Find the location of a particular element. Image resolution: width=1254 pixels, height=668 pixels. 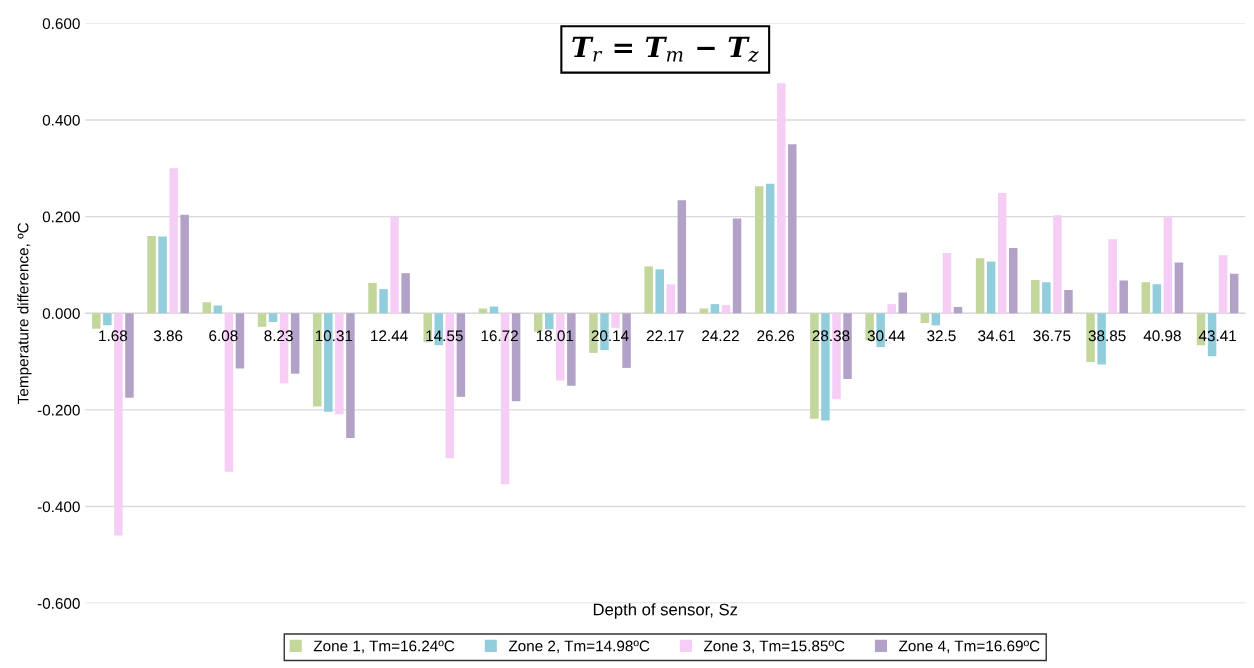

y-tick-label: -0.200 is located at coordinates (58, 410).